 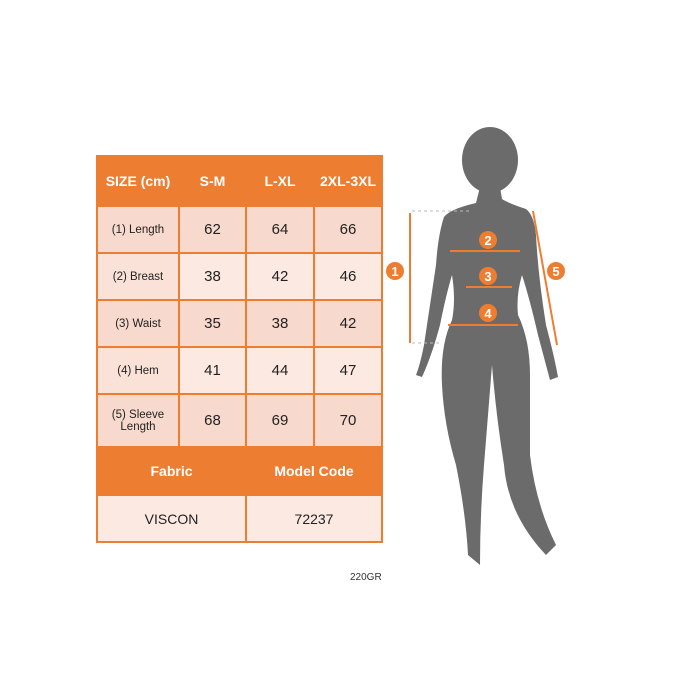 I want to click on header-l-xl: L-XL, so click(x=280, y=181).